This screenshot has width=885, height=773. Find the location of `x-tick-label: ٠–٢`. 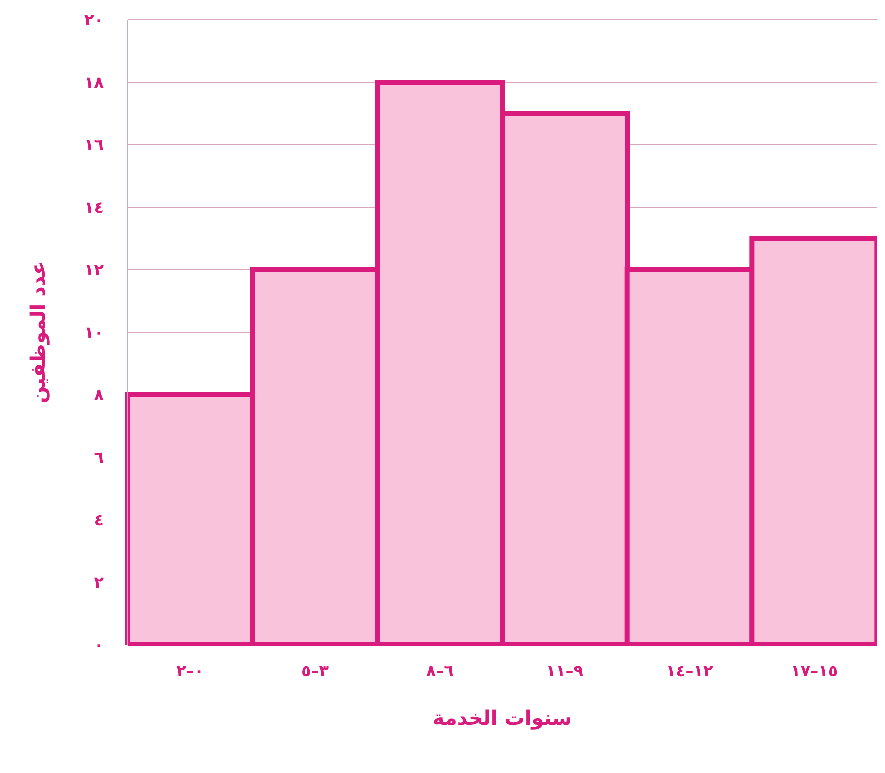

x-tick-label: ٠–٢ is located at coordinates (190, 670).